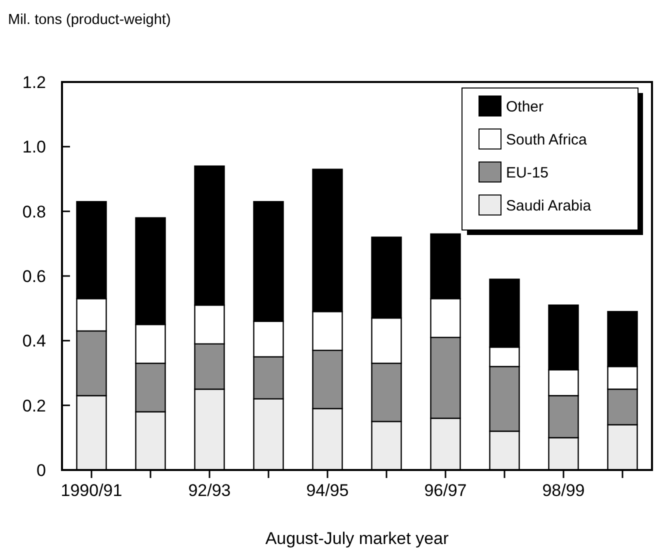 The height and width of the screenshot is (556, 654). What do you see at coordinates (549, 205) in the screenshot?
I see `legend-label: Saudi Arabia` at bounding box center [549, 205].